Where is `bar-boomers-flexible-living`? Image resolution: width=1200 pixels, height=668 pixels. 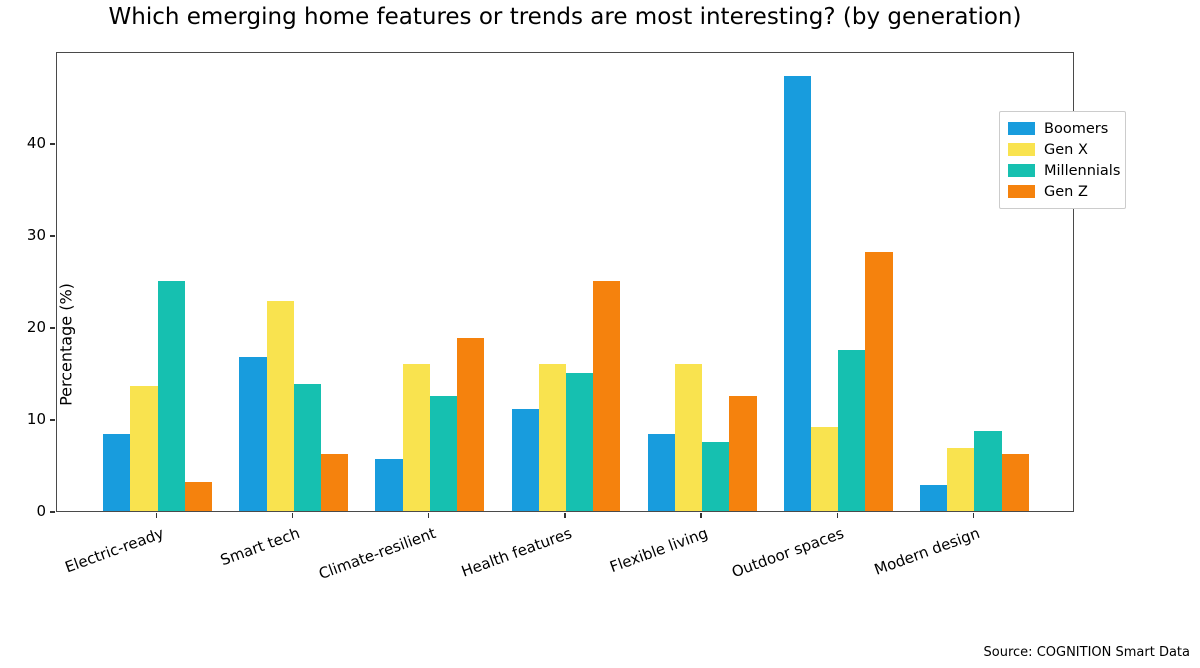
bar-boomers-flexible-living is located at coordinates (661, 472).